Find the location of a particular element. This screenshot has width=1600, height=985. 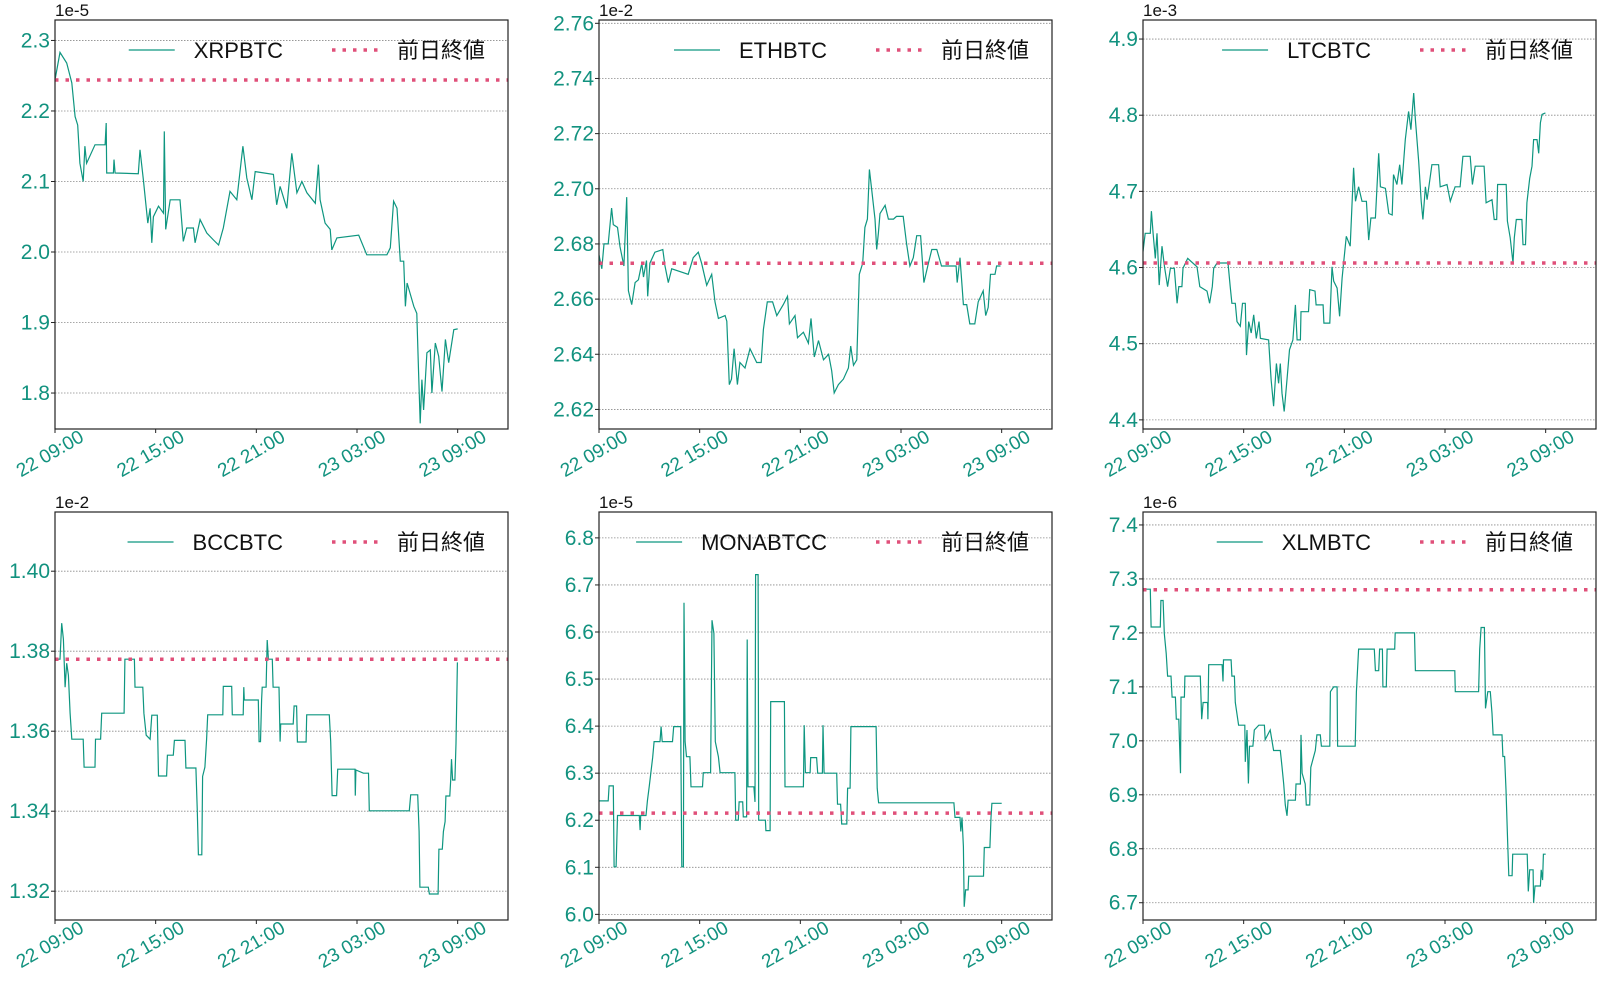

y-tick-label: 2.2 is located at coordinates (35, 111).